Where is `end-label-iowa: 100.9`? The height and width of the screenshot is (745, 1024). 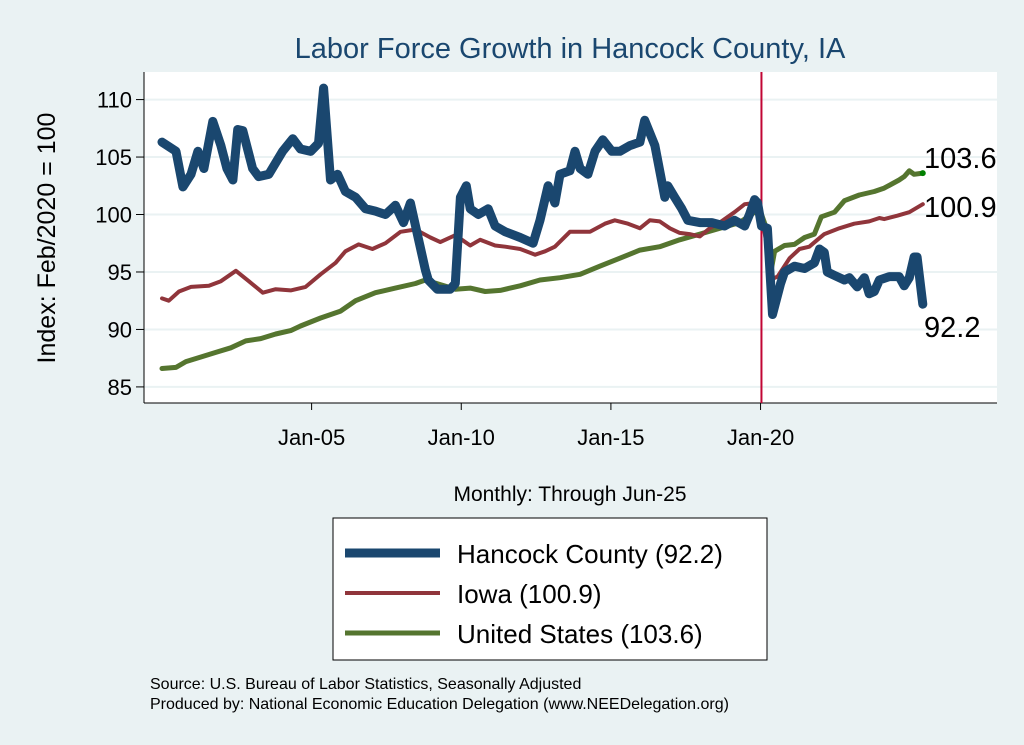 end-label-iowa: 100.9 is located at coordinates (960, 208).